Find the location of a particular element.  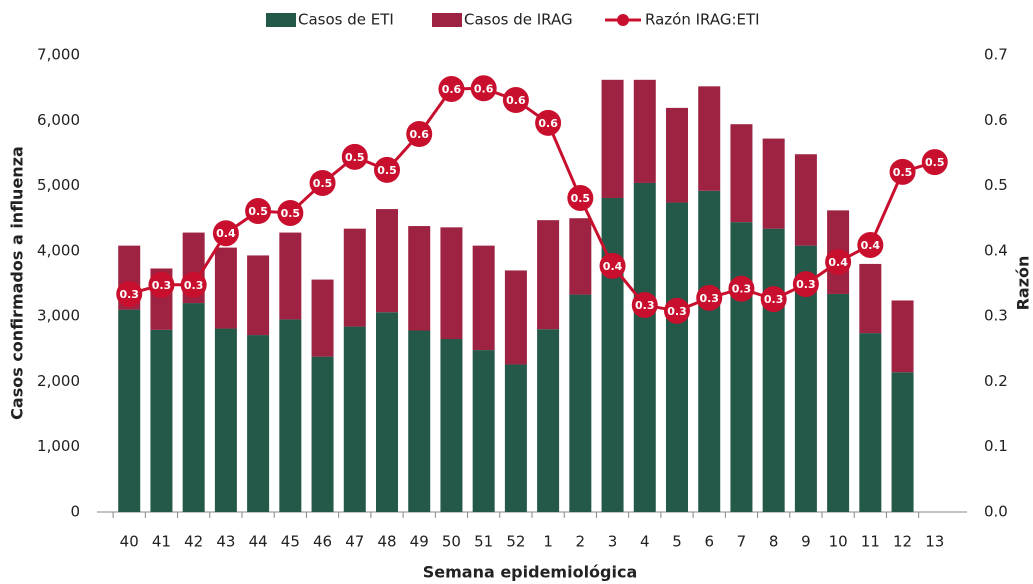

x-tick-label: 49 is located at coordinates (419, 542).